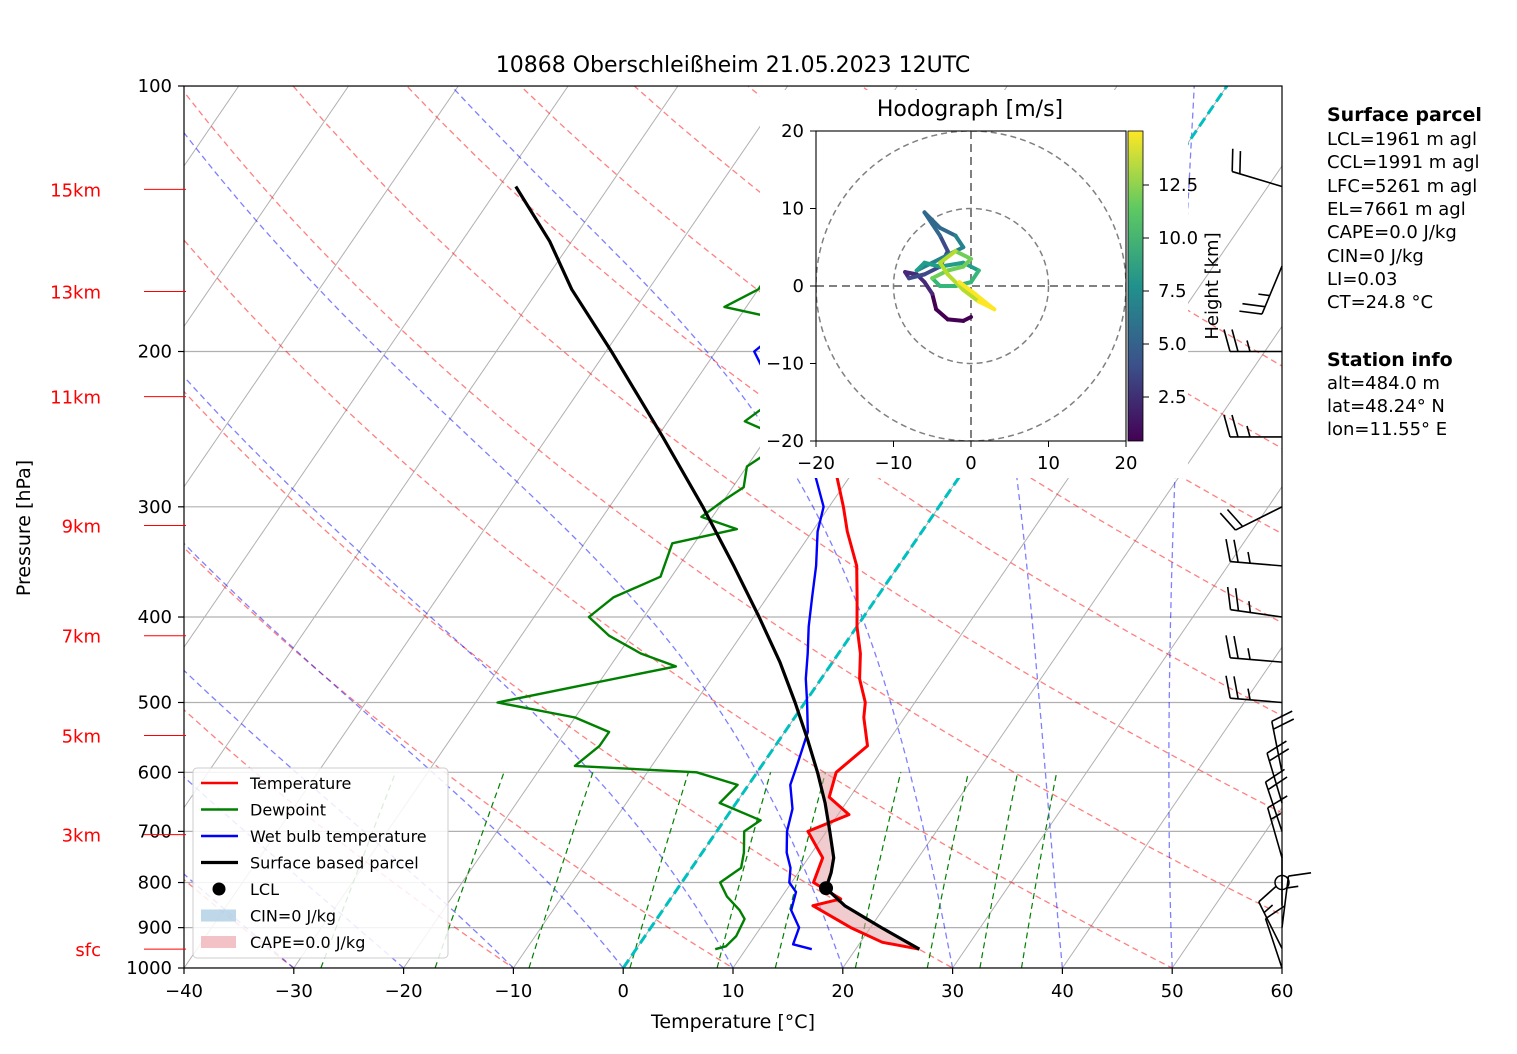  I want to click on colorbar-tick-label: 2.5, so click(1172, 397).